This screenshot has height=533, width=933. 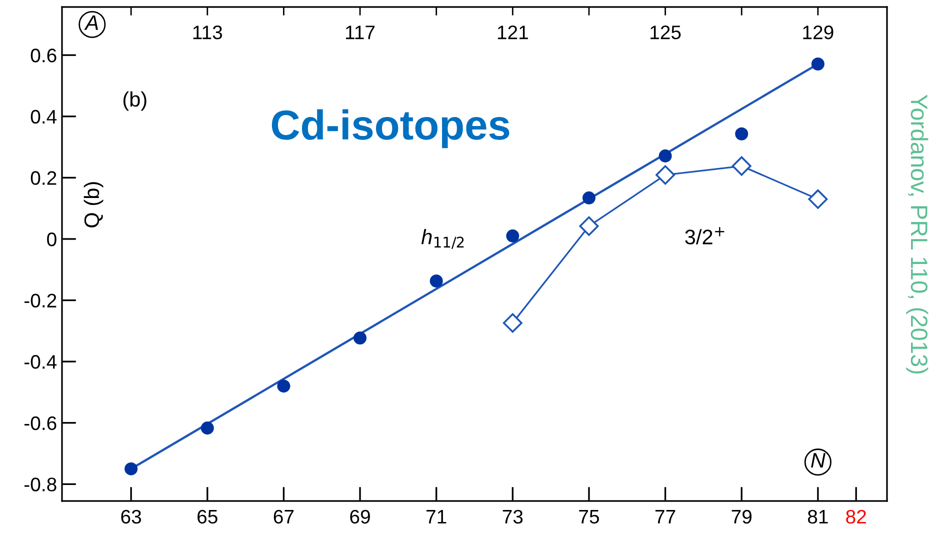 What do you see at coordinates (818, 517) in the screenshot?
I see `x-tick-label: 81` at bounding box center [818, 517].